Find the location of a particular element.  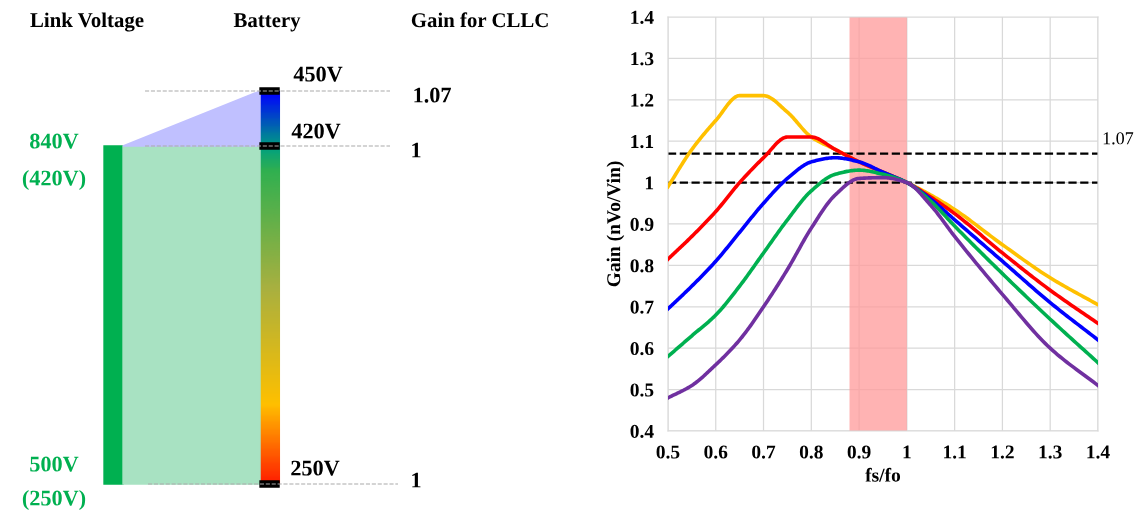

text: 250V is located at coordinates (315, 468).